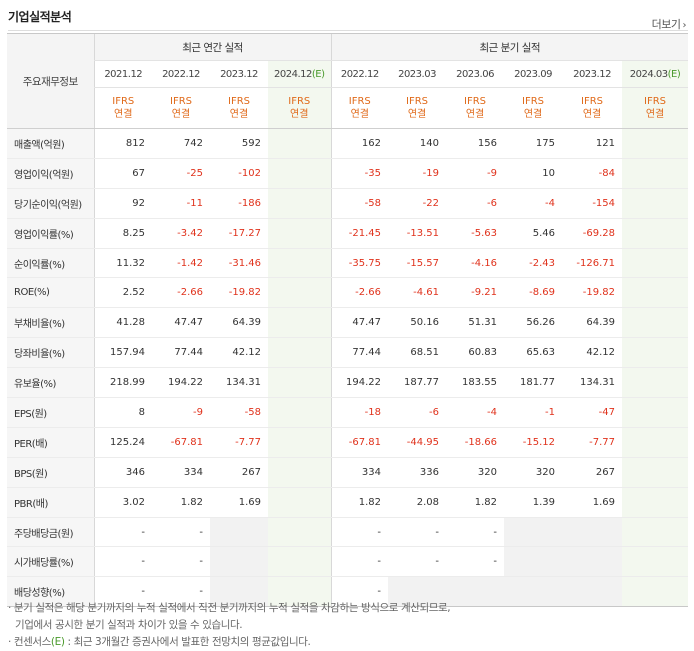  What do you see at coordinates (348, 143) in the screenshot?
I see `table-row: 매출액(억원) 812 742 592 162 140 156 175 121` at bounding box center [348, 143].